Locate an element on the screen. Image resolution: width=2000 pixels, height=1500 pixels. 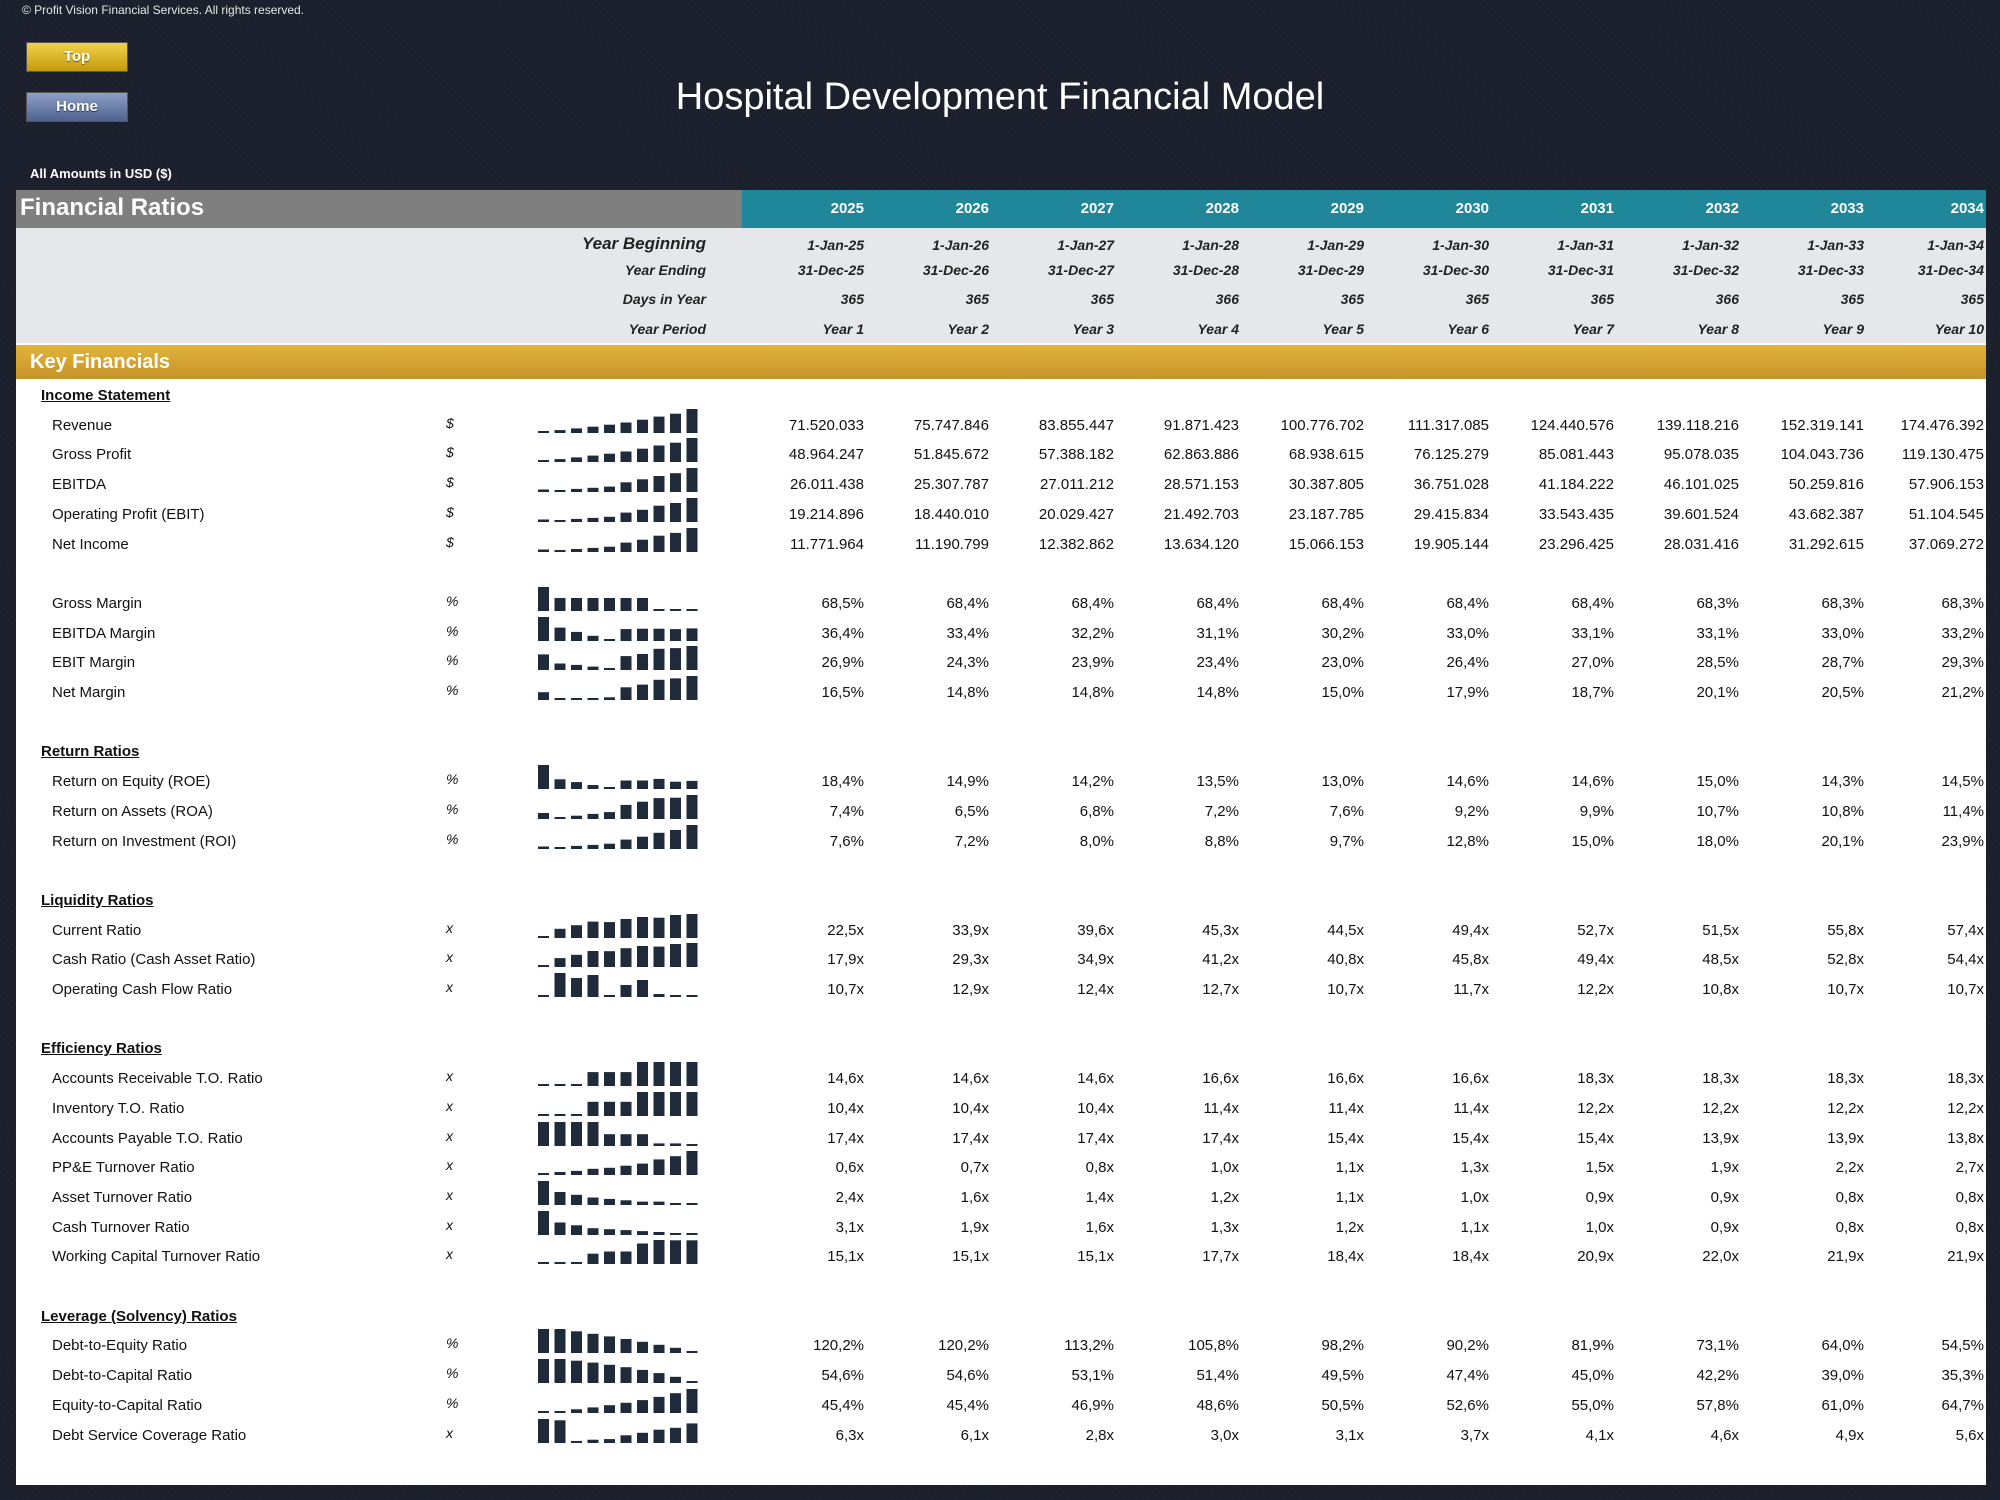
ratio-value: 120,2% is located at coordinates (963, 1346).